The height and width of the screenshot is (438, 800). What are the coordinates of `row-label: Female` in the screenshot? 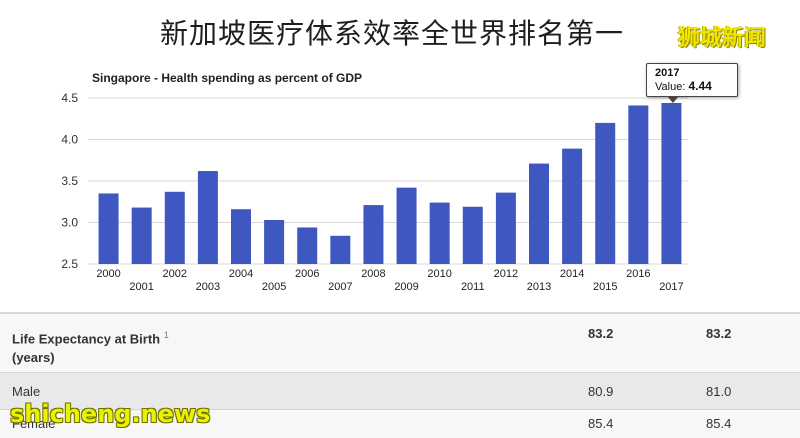 It's located at (34, 423).